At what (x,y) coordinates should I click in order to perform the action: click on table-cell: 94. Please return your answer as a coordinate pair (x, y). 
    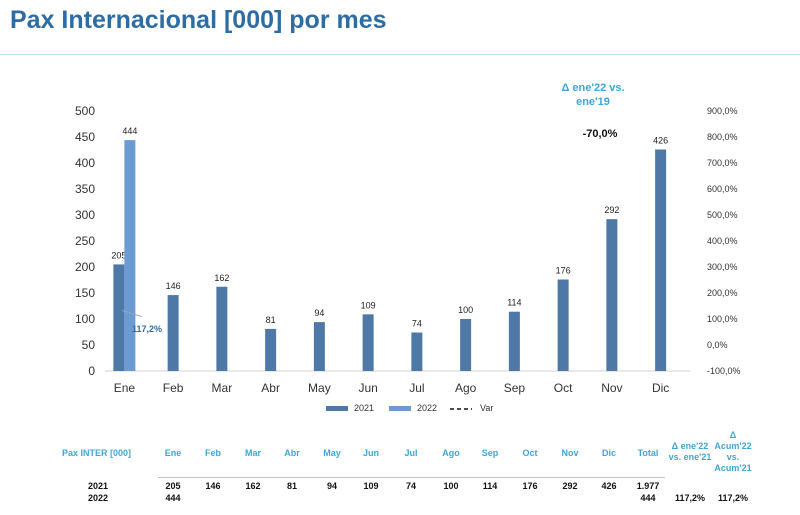
    Looking at the image, I should click on (331, 486).